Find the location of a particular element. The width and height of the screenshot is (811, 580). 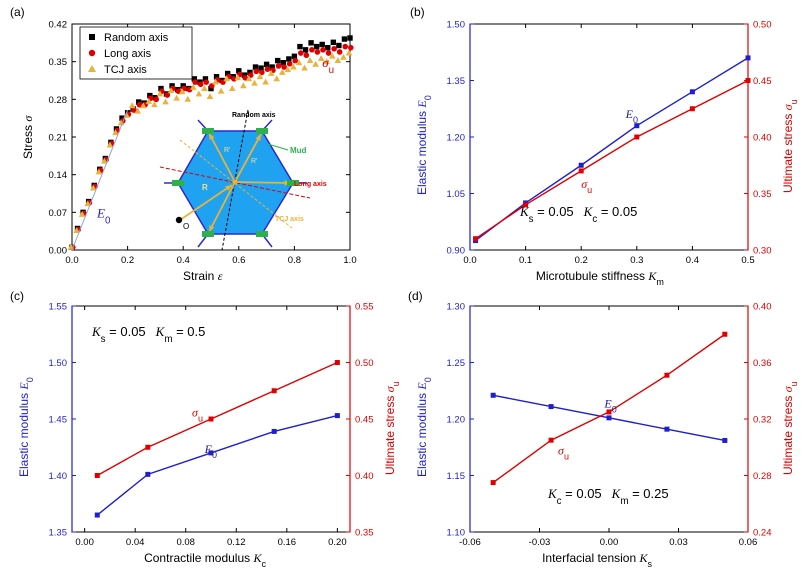

x-tick-label: 1.0 is located at coordinates (349, 260).